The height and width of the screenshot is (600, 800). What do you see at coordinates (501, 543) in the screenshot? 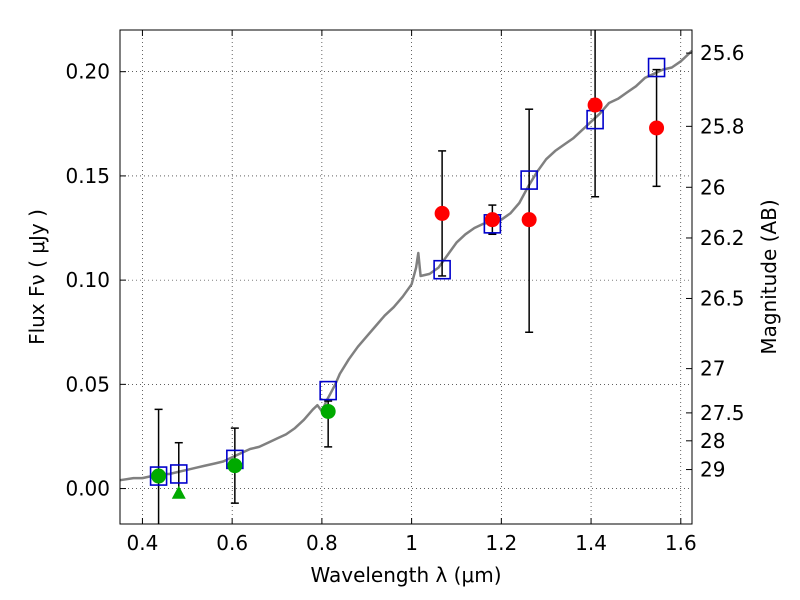
I see `x-tick-label: 1.2` at bounding box center [501, 543].